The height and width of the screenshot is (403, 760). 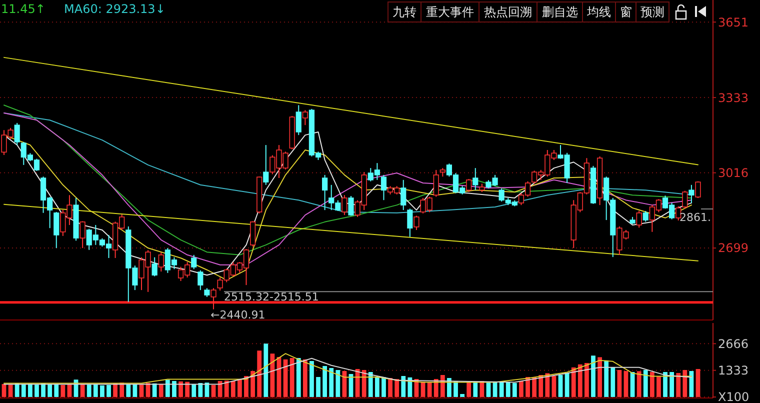 I want to click on y-tick-label: X100, so click(x=734, y=396).